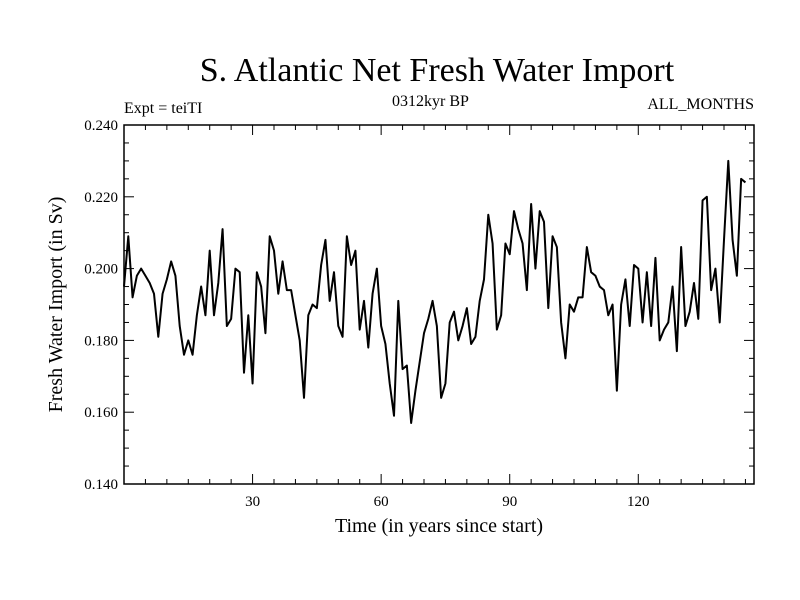 The height and width of the screenshot is (600, 800). Describe the element at coordinates (439, 526) in the screenshot. I see `x-axis-title: Time (in years since start)` at that location.